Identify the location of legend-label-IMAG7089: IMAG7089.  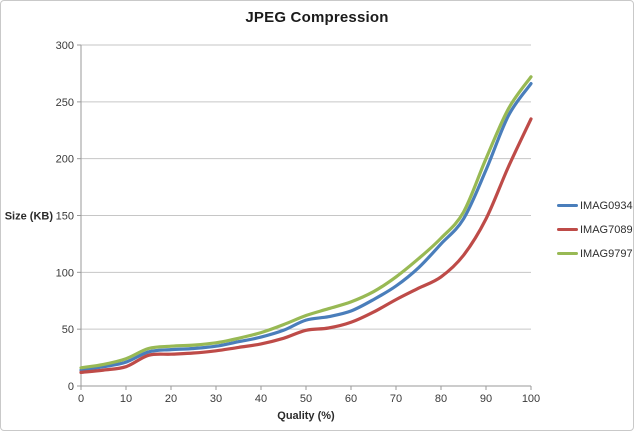
(606, 229).